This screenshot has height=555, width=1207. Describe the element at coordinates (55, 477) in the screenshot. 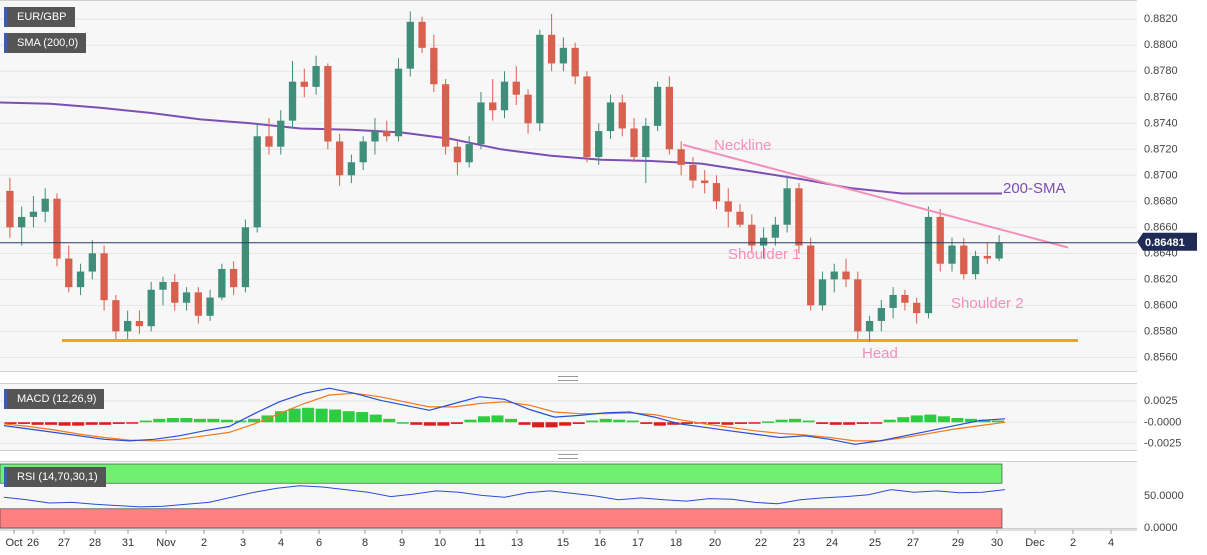

I see `rsi-indicator-tag: RSI (14,70,30,1)` at that location.